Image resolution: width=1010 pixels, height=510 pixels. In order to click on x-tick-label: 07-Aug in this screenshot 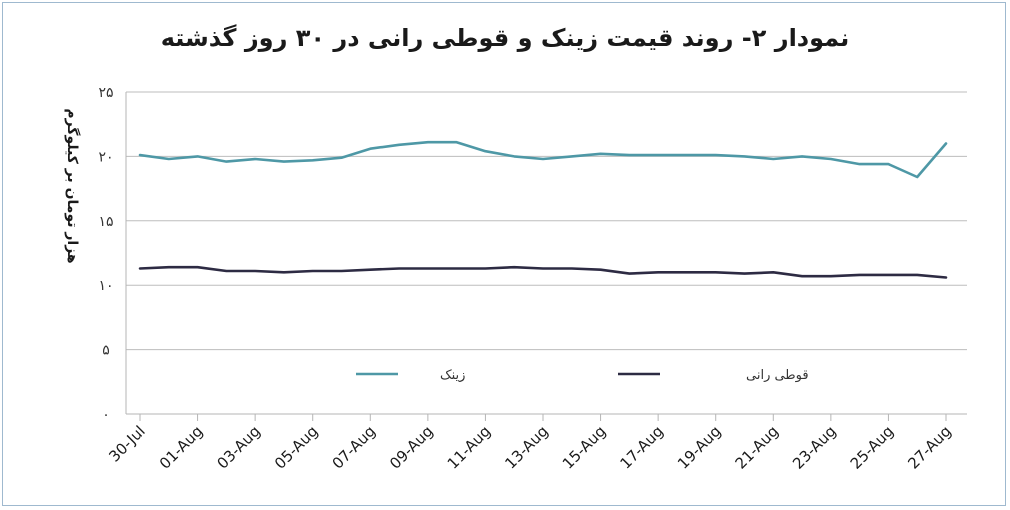, I will do `click(354, 447)`.